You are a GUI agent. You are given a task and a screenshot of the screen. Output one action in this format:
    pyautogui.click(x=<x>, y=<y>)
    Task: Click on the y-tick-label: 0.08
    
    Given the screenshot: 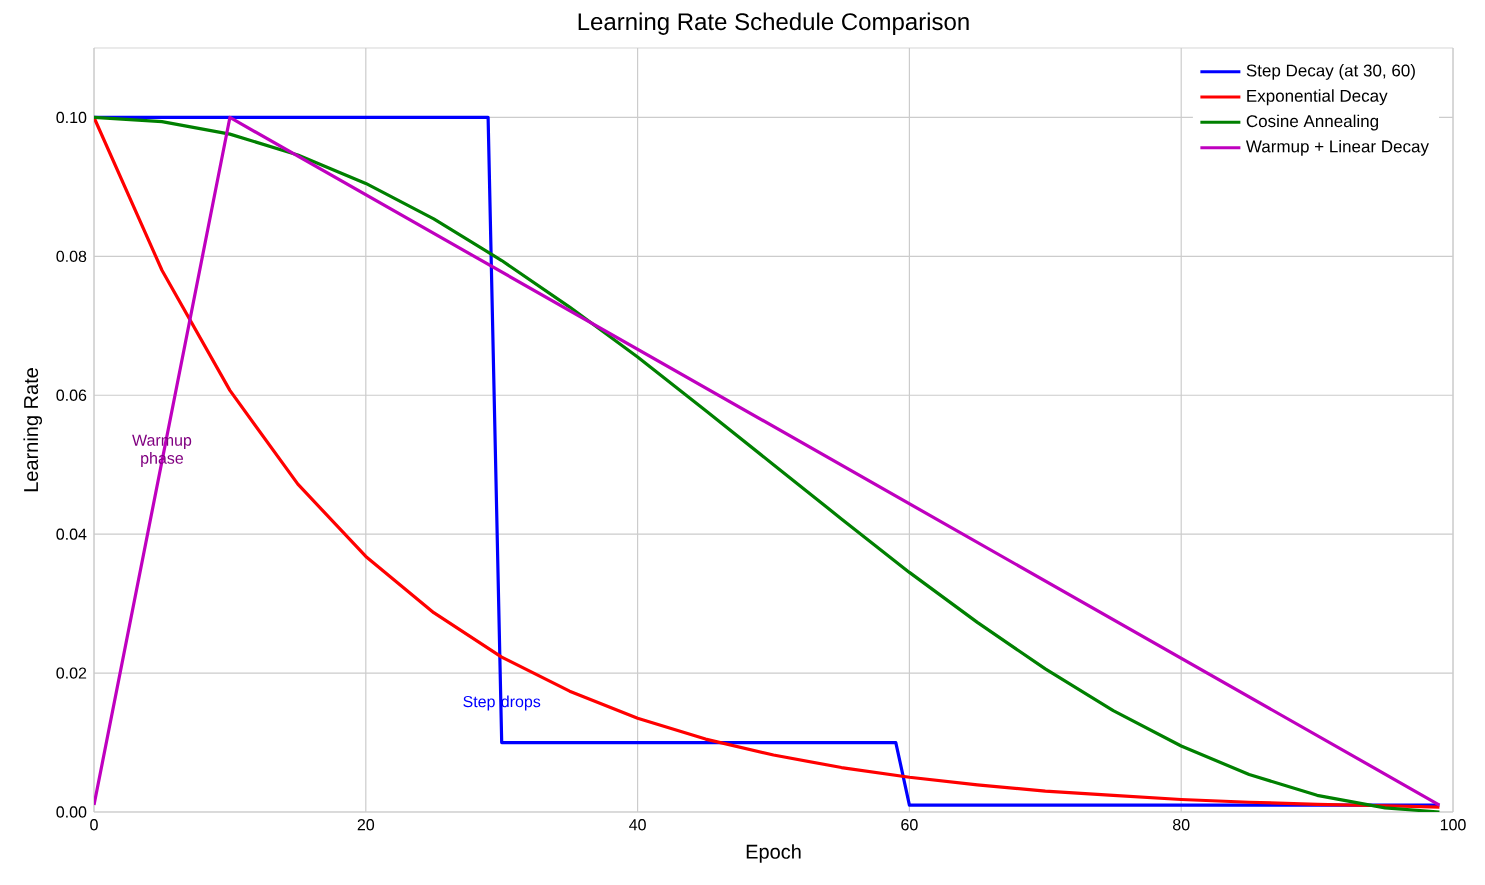 What is the action you would take?
    pyautogui.click(x=71, y=256)
    